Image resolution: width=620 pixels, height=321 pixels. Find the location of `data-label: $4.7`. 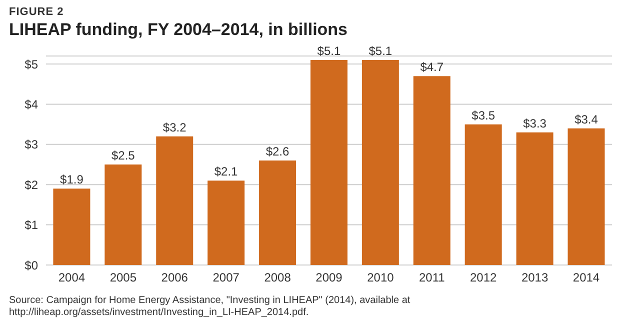

data-label: $4.7 is located at coordinates (432, 67).